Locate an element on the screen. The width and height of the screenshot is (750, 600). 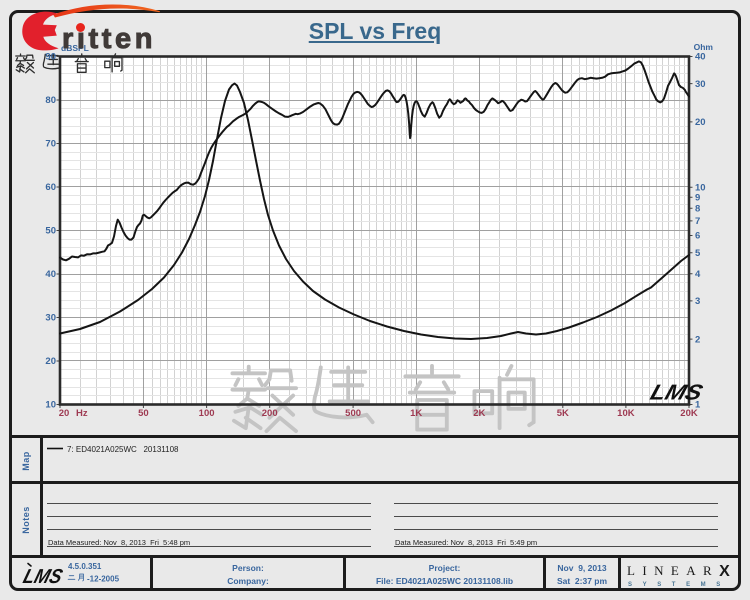
svg-text: LMS is located at coordinates (677, 392).